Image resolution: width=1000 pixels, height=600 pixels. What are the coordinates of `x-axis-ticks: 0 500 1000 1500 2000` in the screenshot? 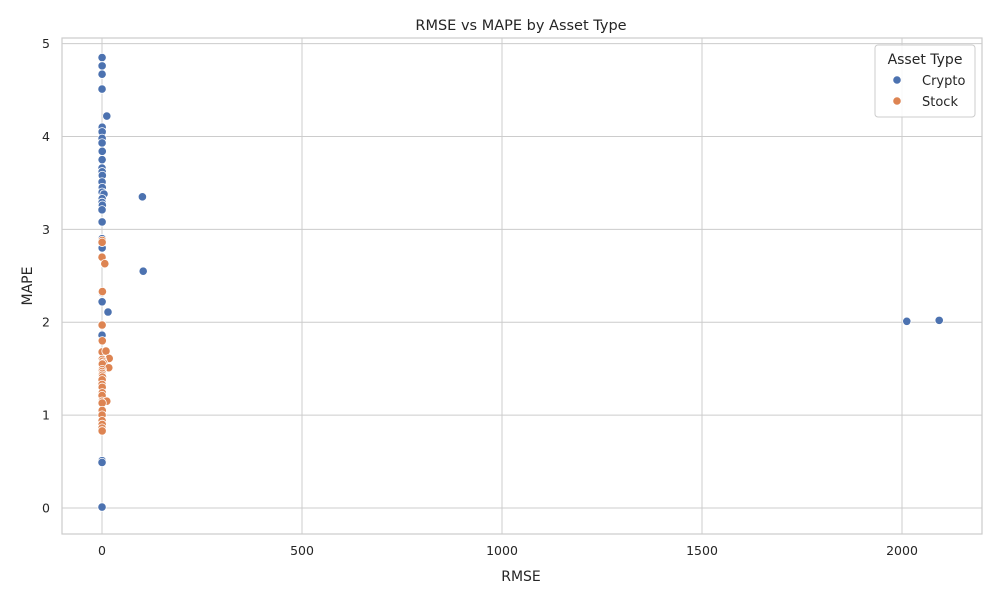 It's located at (508, 550).